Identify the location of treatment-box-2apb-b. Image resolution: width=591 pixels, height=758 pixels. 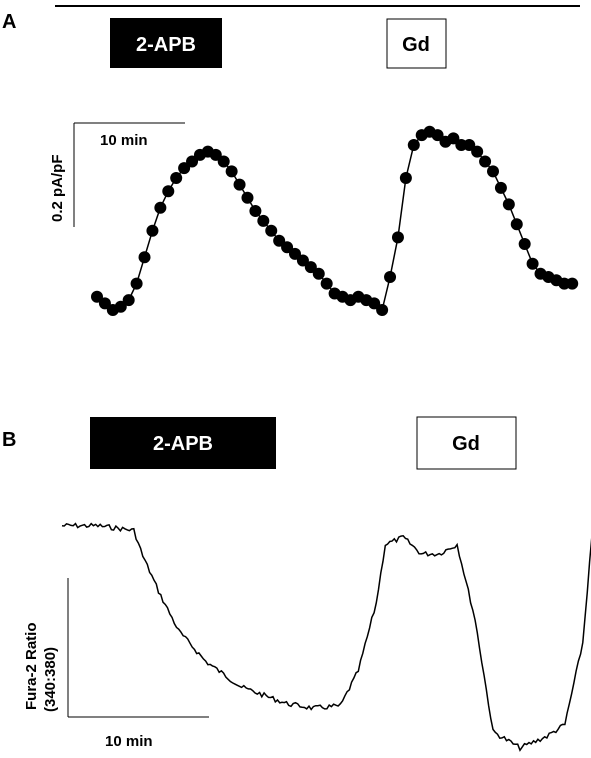
(183, 443).